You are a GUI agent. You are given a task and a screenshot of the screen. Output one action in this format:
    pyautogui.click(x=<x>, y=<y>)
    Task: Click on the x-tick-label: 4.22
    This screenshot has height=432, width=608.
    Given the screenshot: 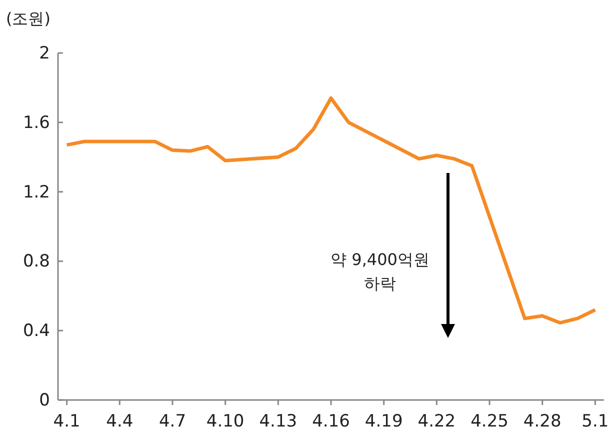 What is the action you would take?
    pyautogui.click(x=437, y=422)
    